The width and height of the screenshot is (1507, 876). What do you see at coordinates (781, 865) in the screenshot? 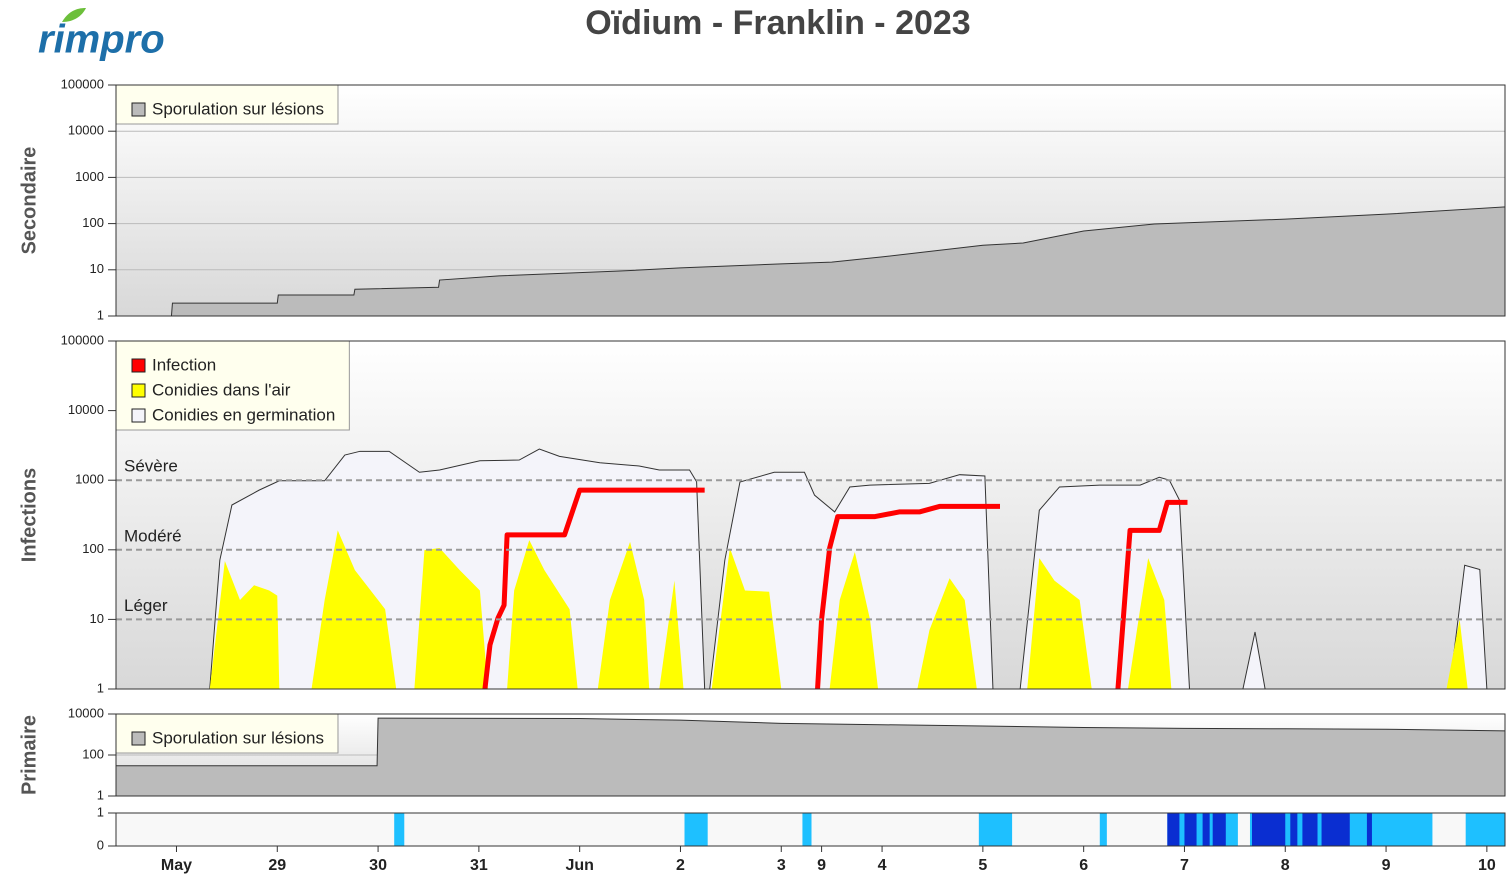
I see `x-tick-label: 3` at bounding box center [781, 865].